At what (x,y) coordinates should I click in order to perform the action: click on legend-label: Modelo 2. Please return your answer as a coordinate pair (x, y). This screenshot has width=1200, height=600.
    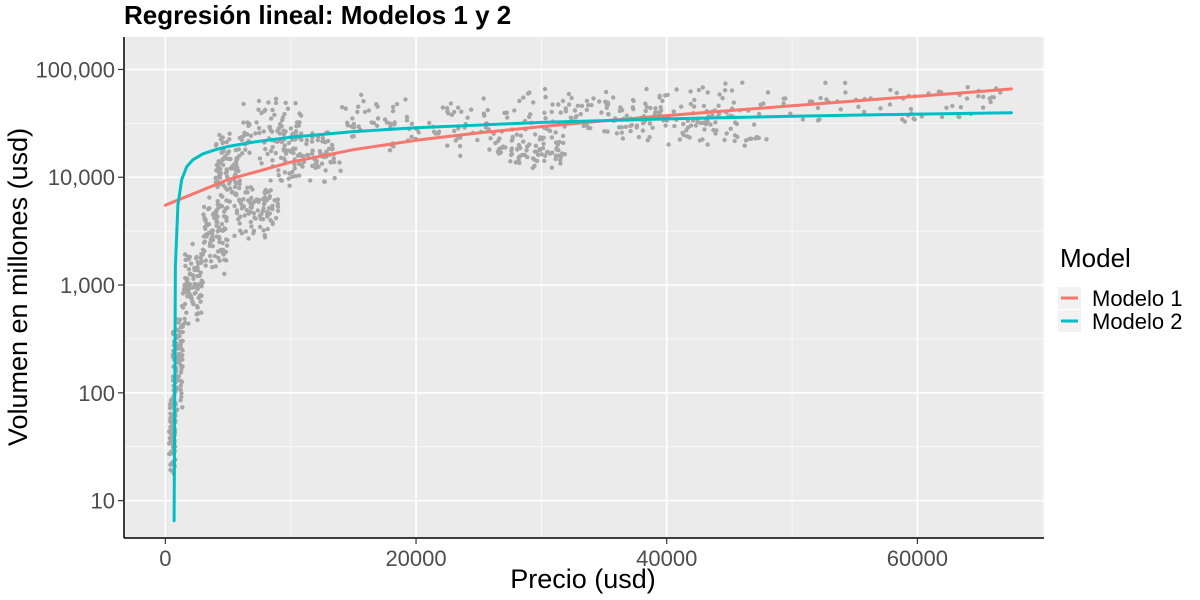
    Looking at the image, I should click on (1137, 321).